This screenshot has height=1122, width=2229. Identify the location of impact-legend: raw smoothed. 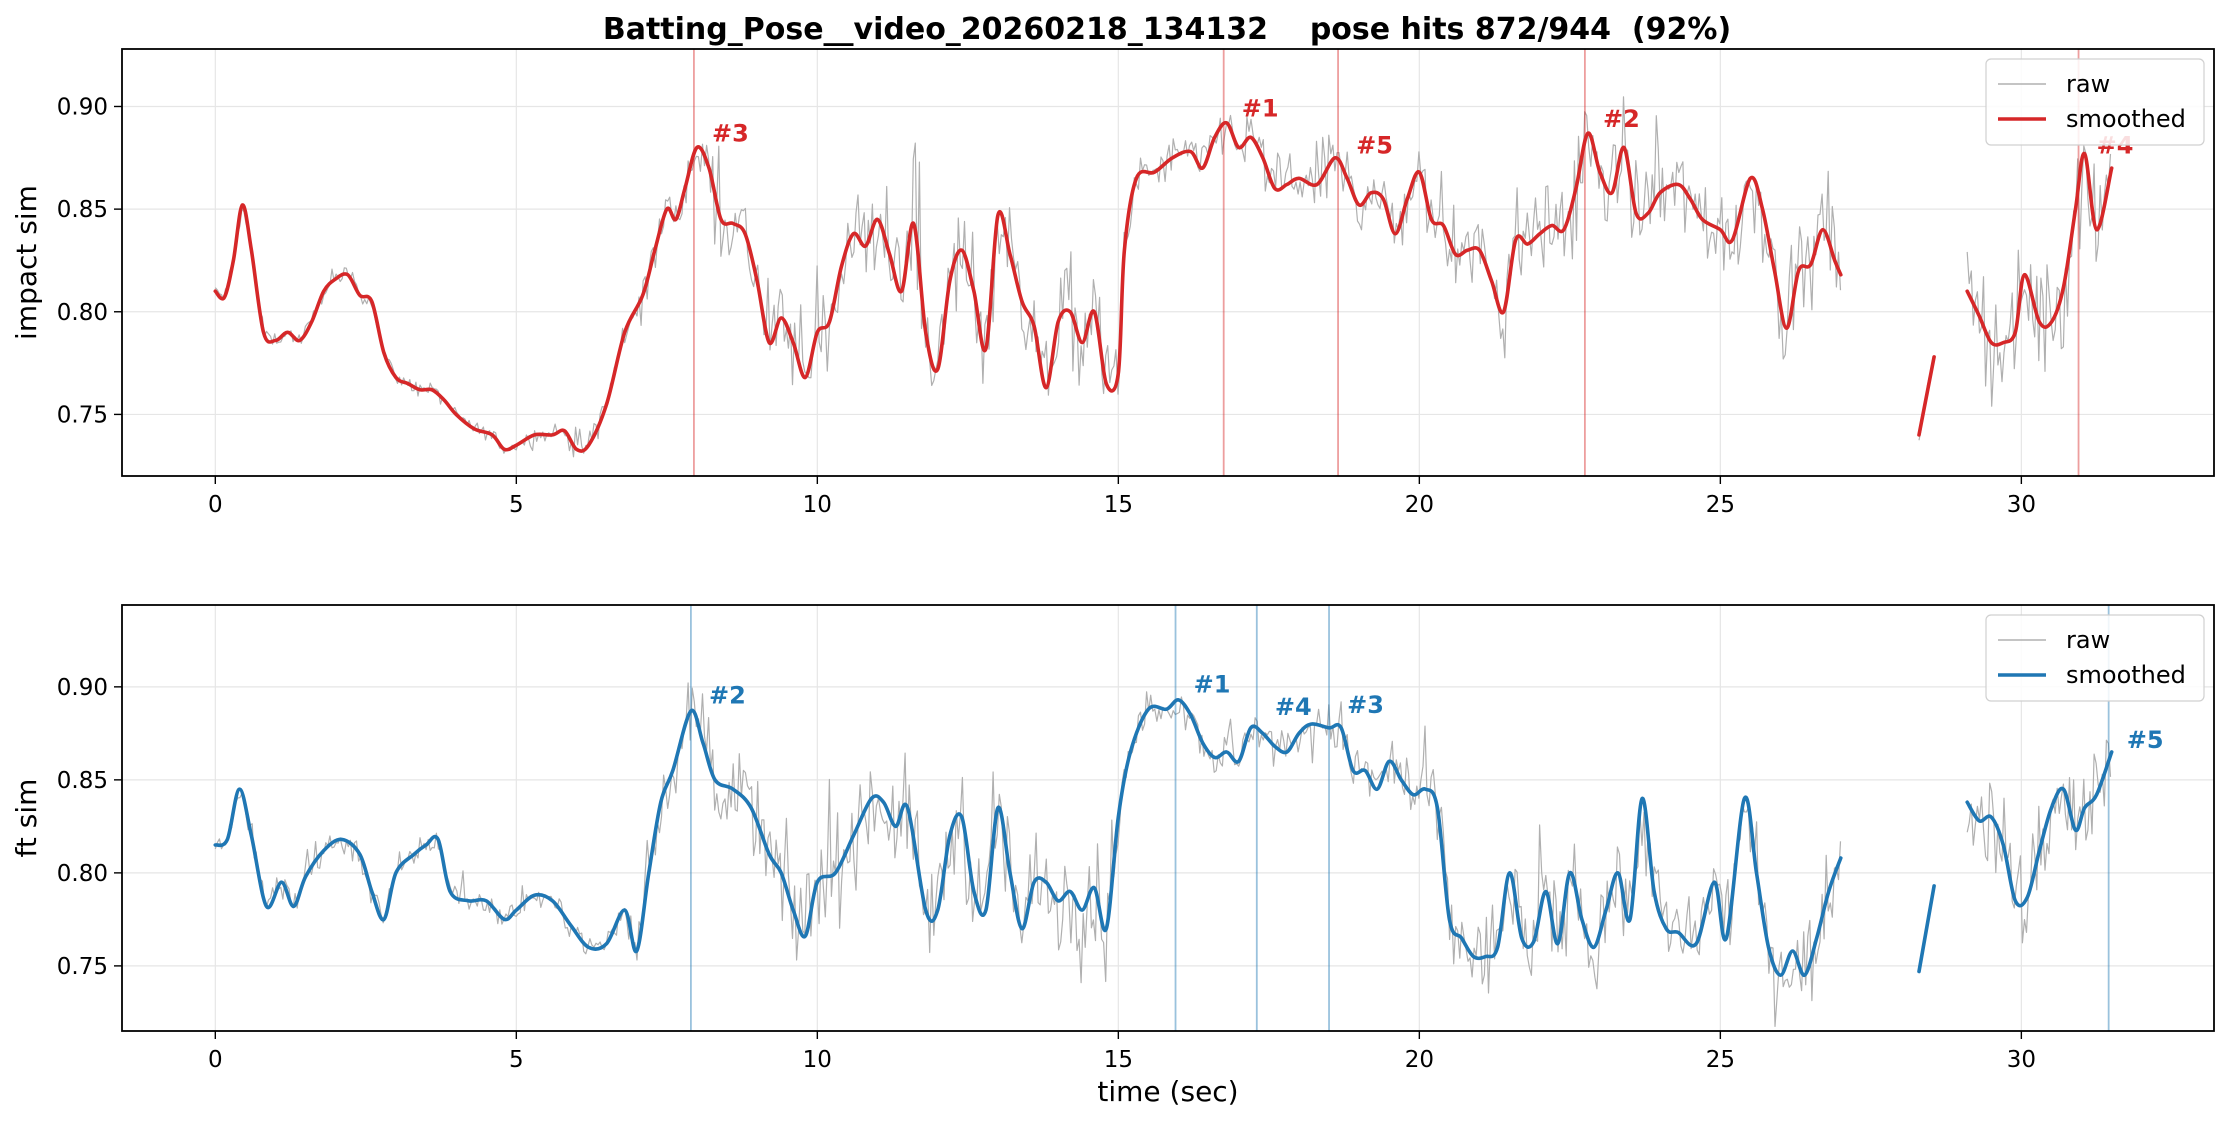
(2095, 102).